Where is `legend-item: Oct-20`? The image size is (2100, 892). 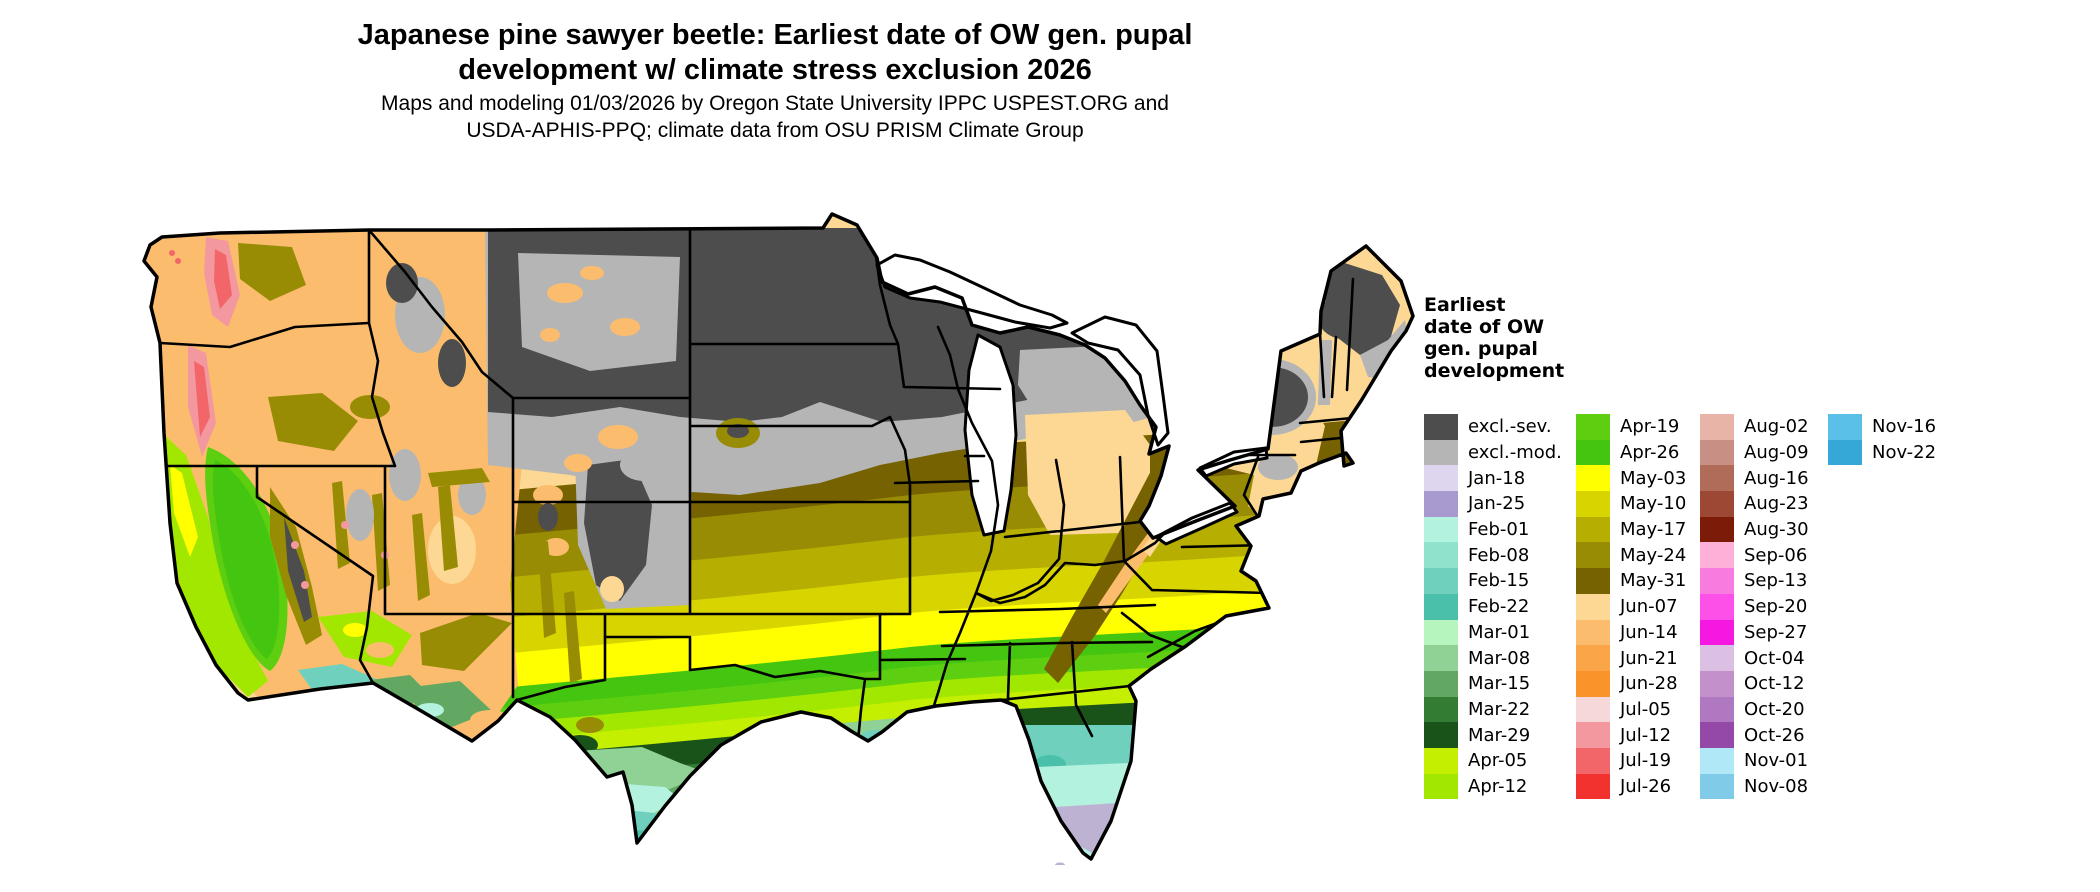 legend-item: Oct-20 is located at coordinates (1754, 709).